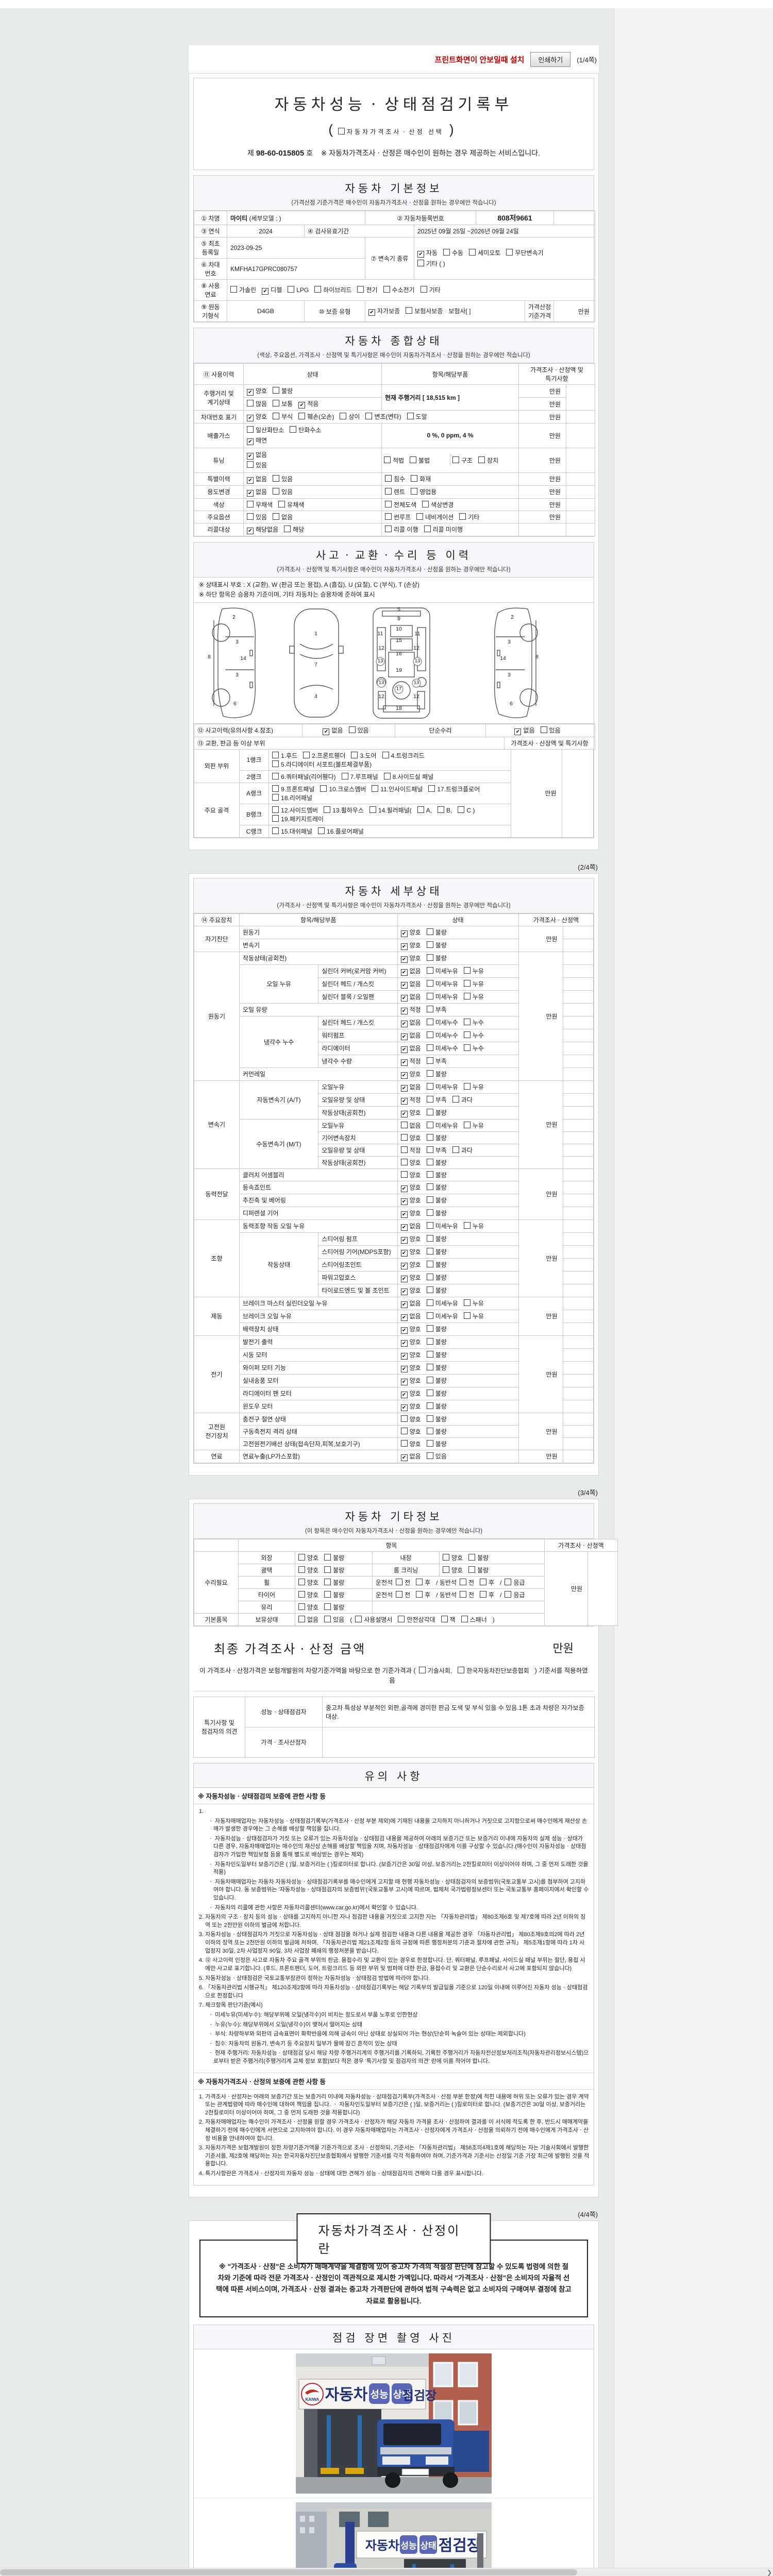 The width and height of the screenshot is (773, 2576). I want to click on checkbox-item: ✔ 없음, so click(410, 1049).